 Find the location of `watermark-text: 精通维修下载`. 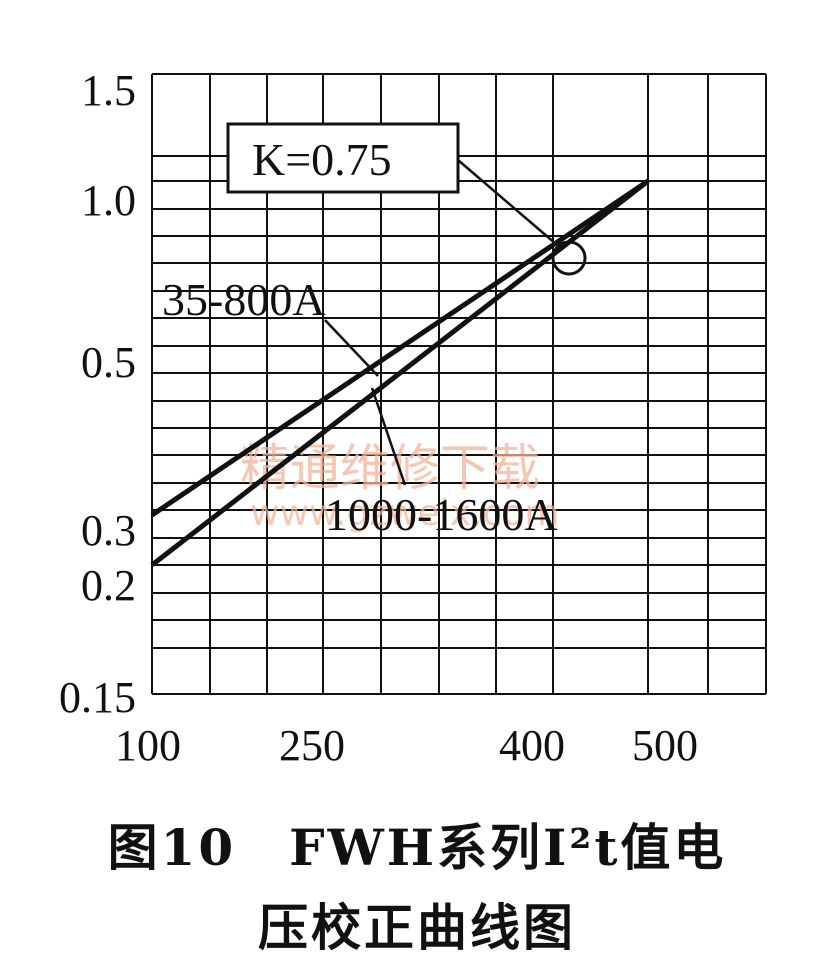

watermark-text: 精通维修下载 is located at coordinates (390, 468).